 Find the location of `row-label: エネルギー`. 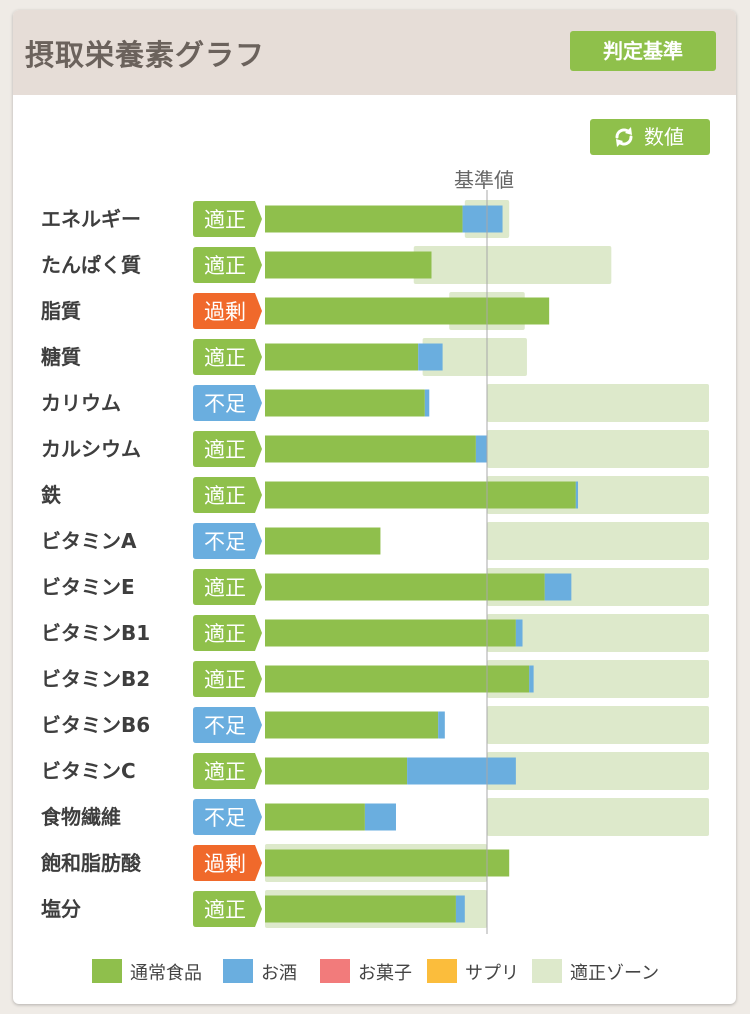

row-label: エネルギー is located at coordinates (91, 219).